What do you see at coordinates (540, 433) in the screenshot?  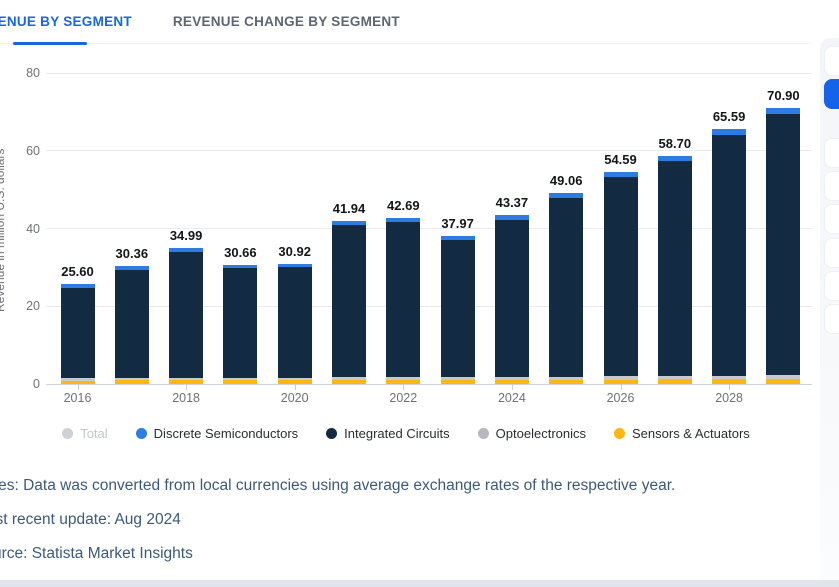 I see `legend-label: Optoelectronics` at bounding box center [540, 433].